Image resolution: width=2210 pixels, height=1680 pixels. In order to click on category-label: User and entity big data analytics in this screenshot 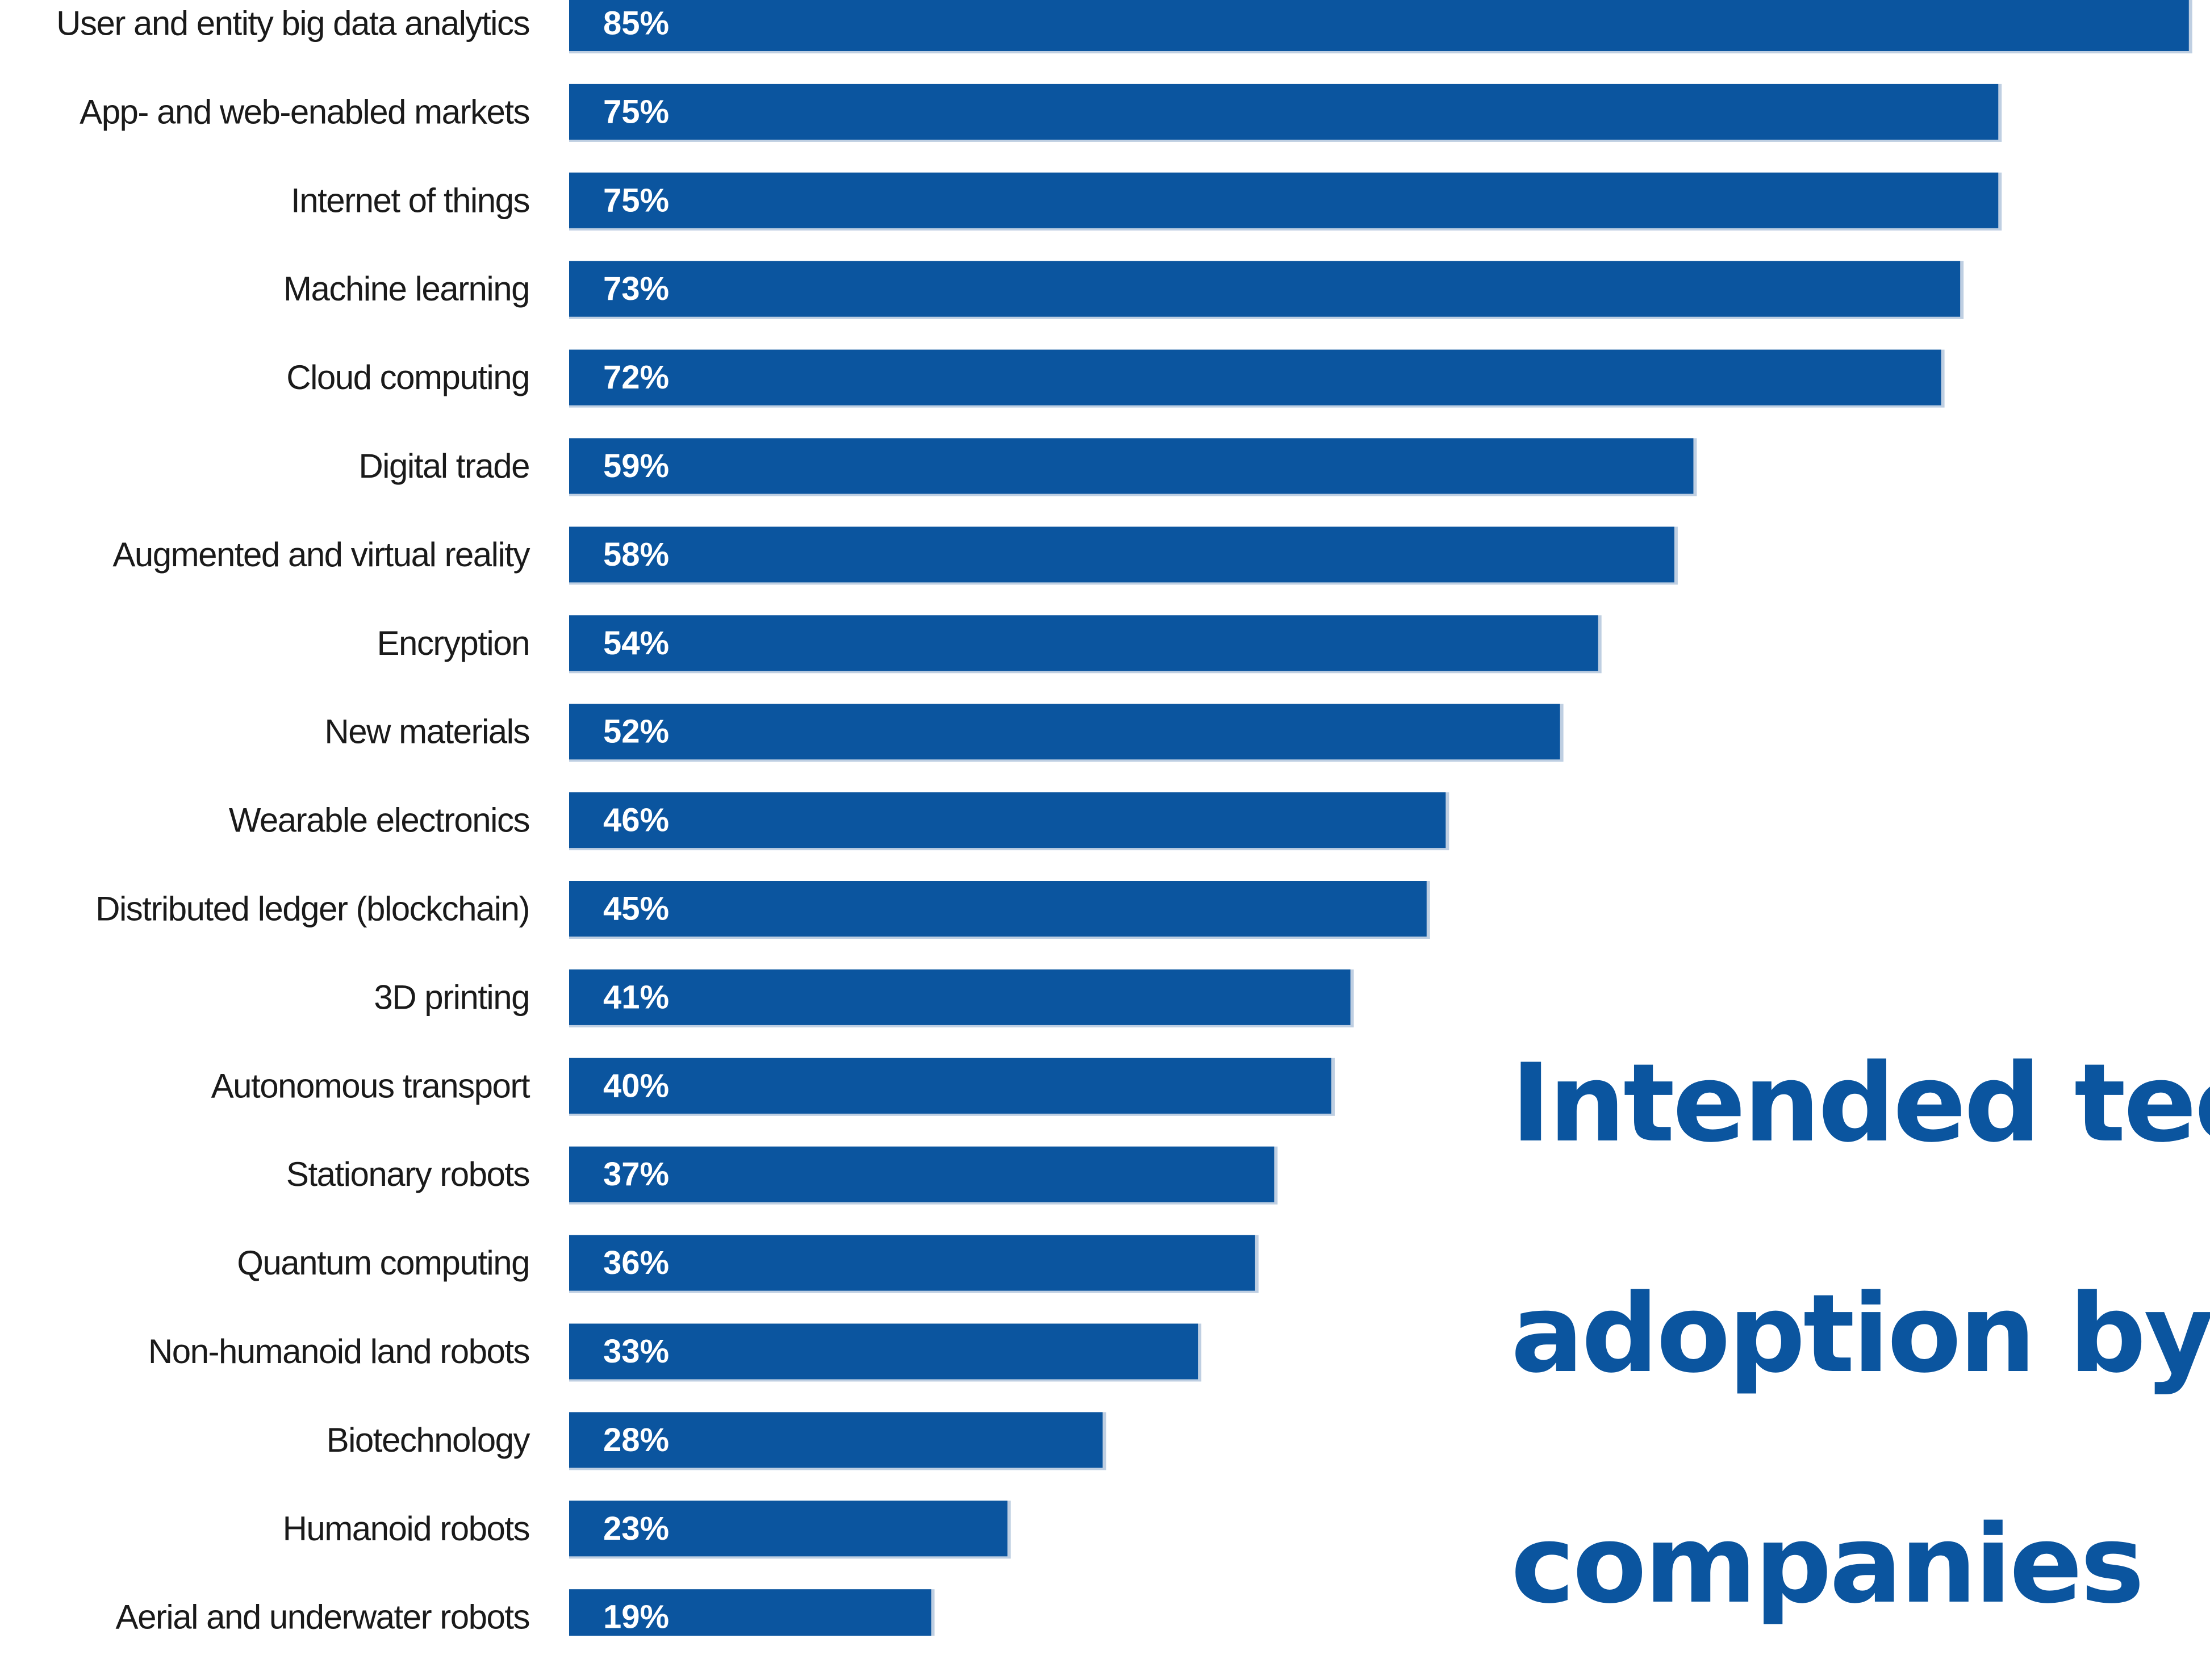, I will do `click(292, 24)`.